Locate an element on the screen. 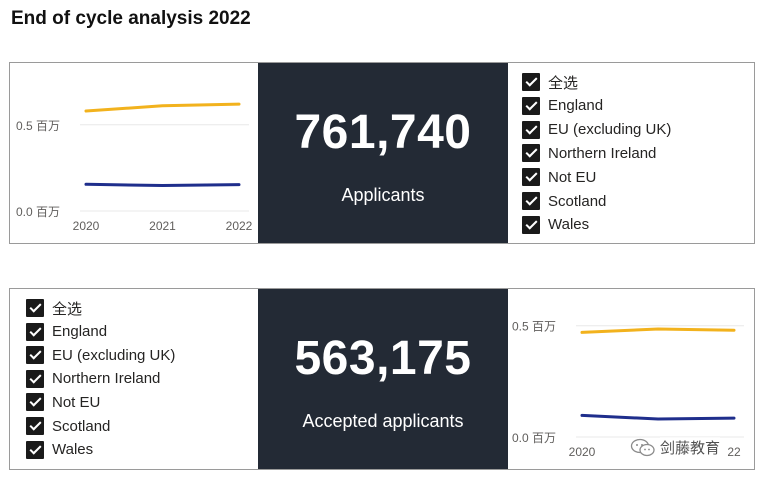  applicants-line-chart: 0.0 百万 0.5 百万 2020 2021 2022 is located at coordinates (134, 153).